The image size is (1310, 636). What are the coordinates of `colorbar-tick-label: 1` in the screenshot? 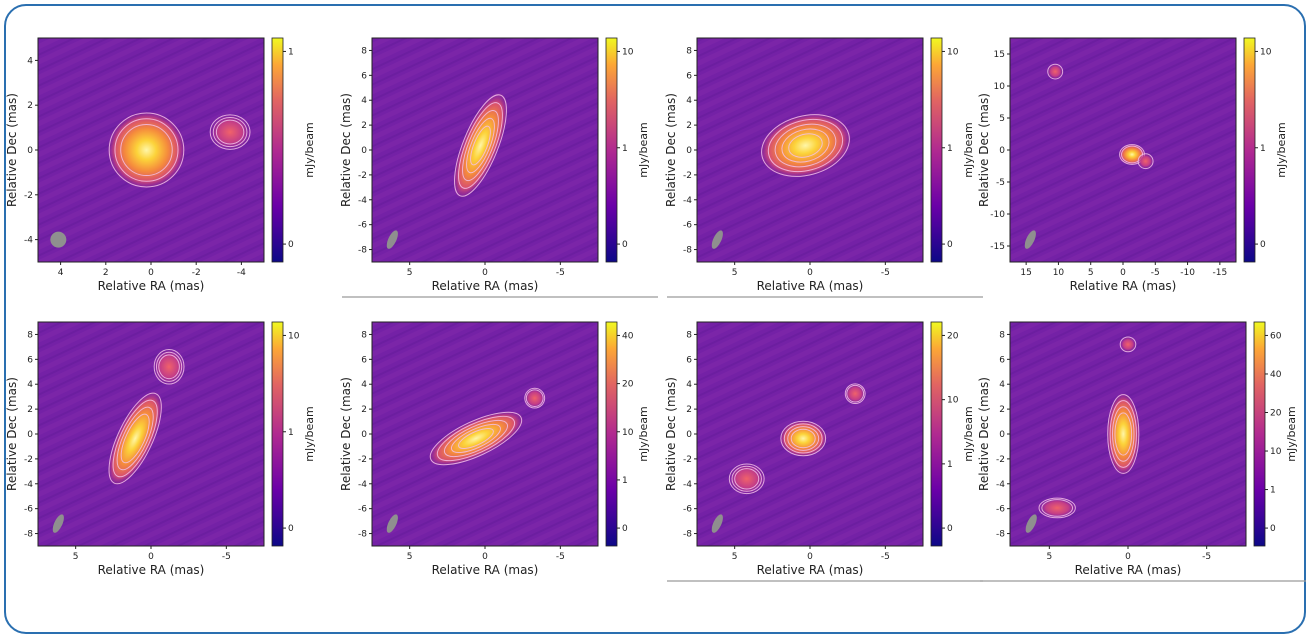 It's located at (950, 465).